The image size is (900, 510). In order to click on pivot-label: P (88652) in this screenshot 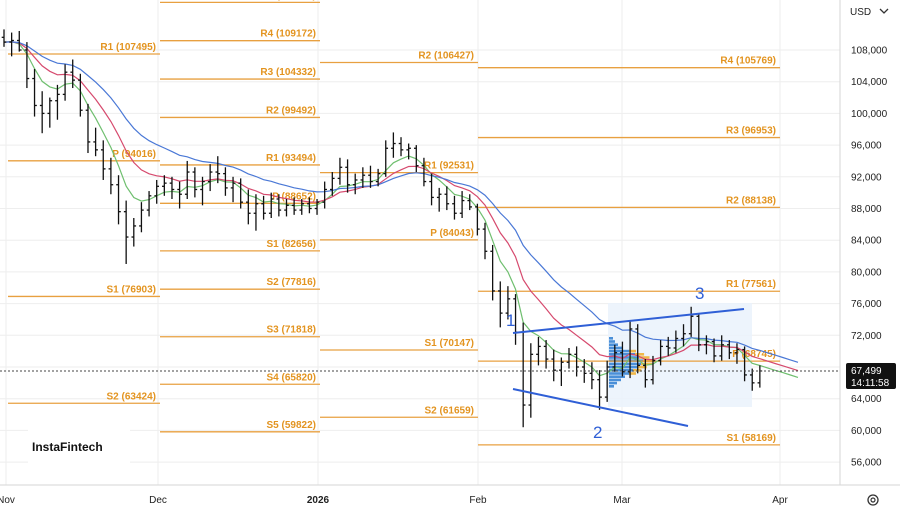, I will do `click(294, 196)`.